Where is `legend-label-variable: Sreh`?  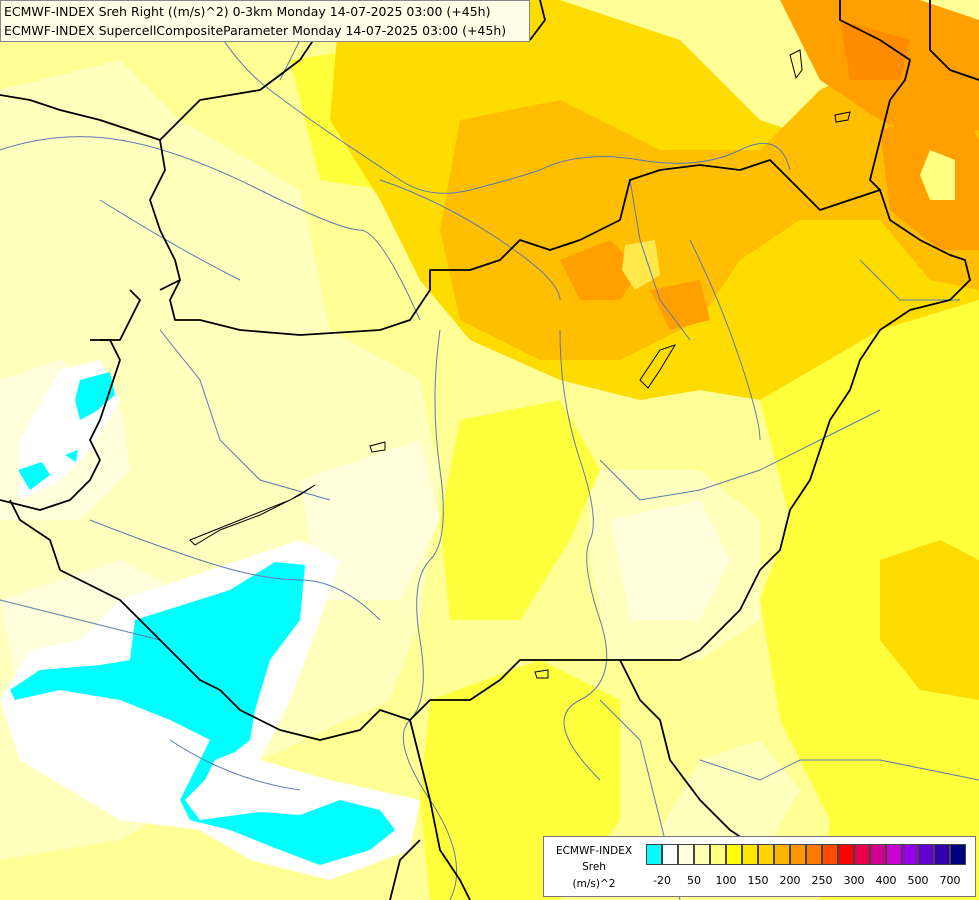 legend-label-variable: Sreh is located at coordinates (594, 867).